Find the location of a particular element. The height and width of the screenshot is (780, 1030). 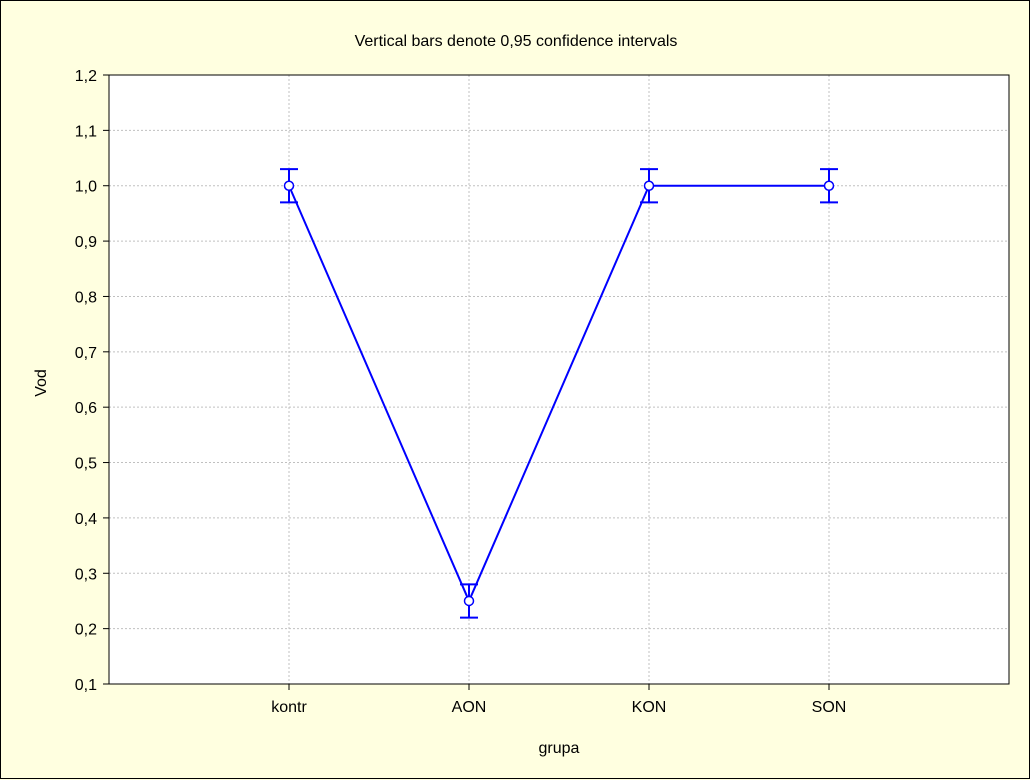

y-tick-label: 0,1 is located at coordinates (86, 685).